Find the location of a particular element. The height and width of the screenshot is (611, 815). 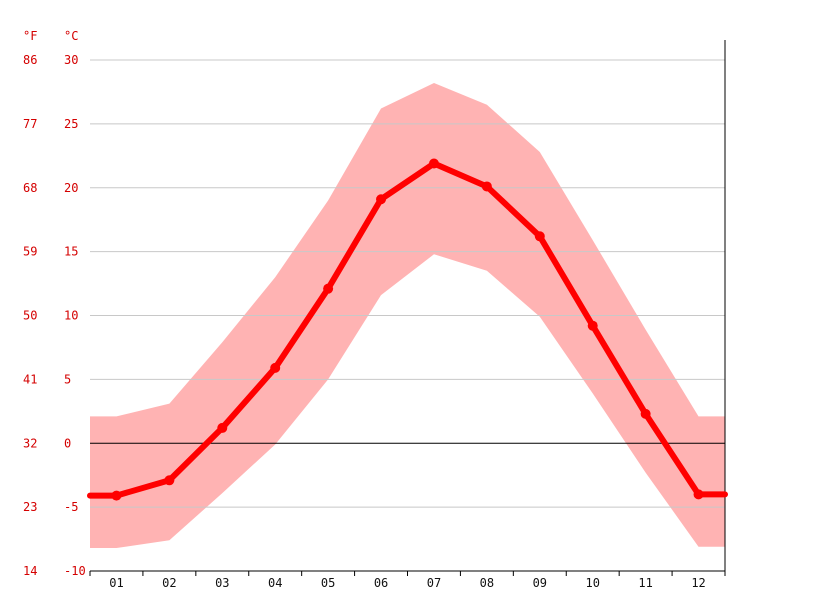

celsius-unit-label: °C is located at coordinates (71, 36).